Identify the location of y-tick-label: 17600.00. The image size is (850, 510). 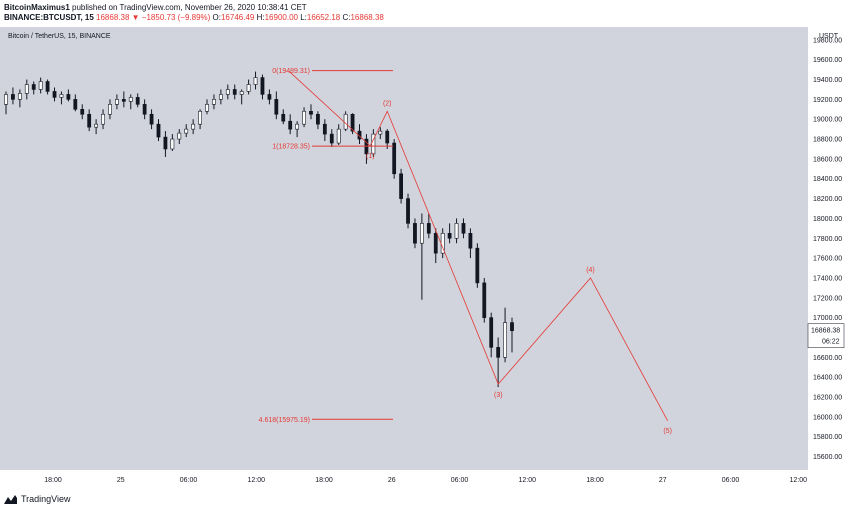
(827, 259).